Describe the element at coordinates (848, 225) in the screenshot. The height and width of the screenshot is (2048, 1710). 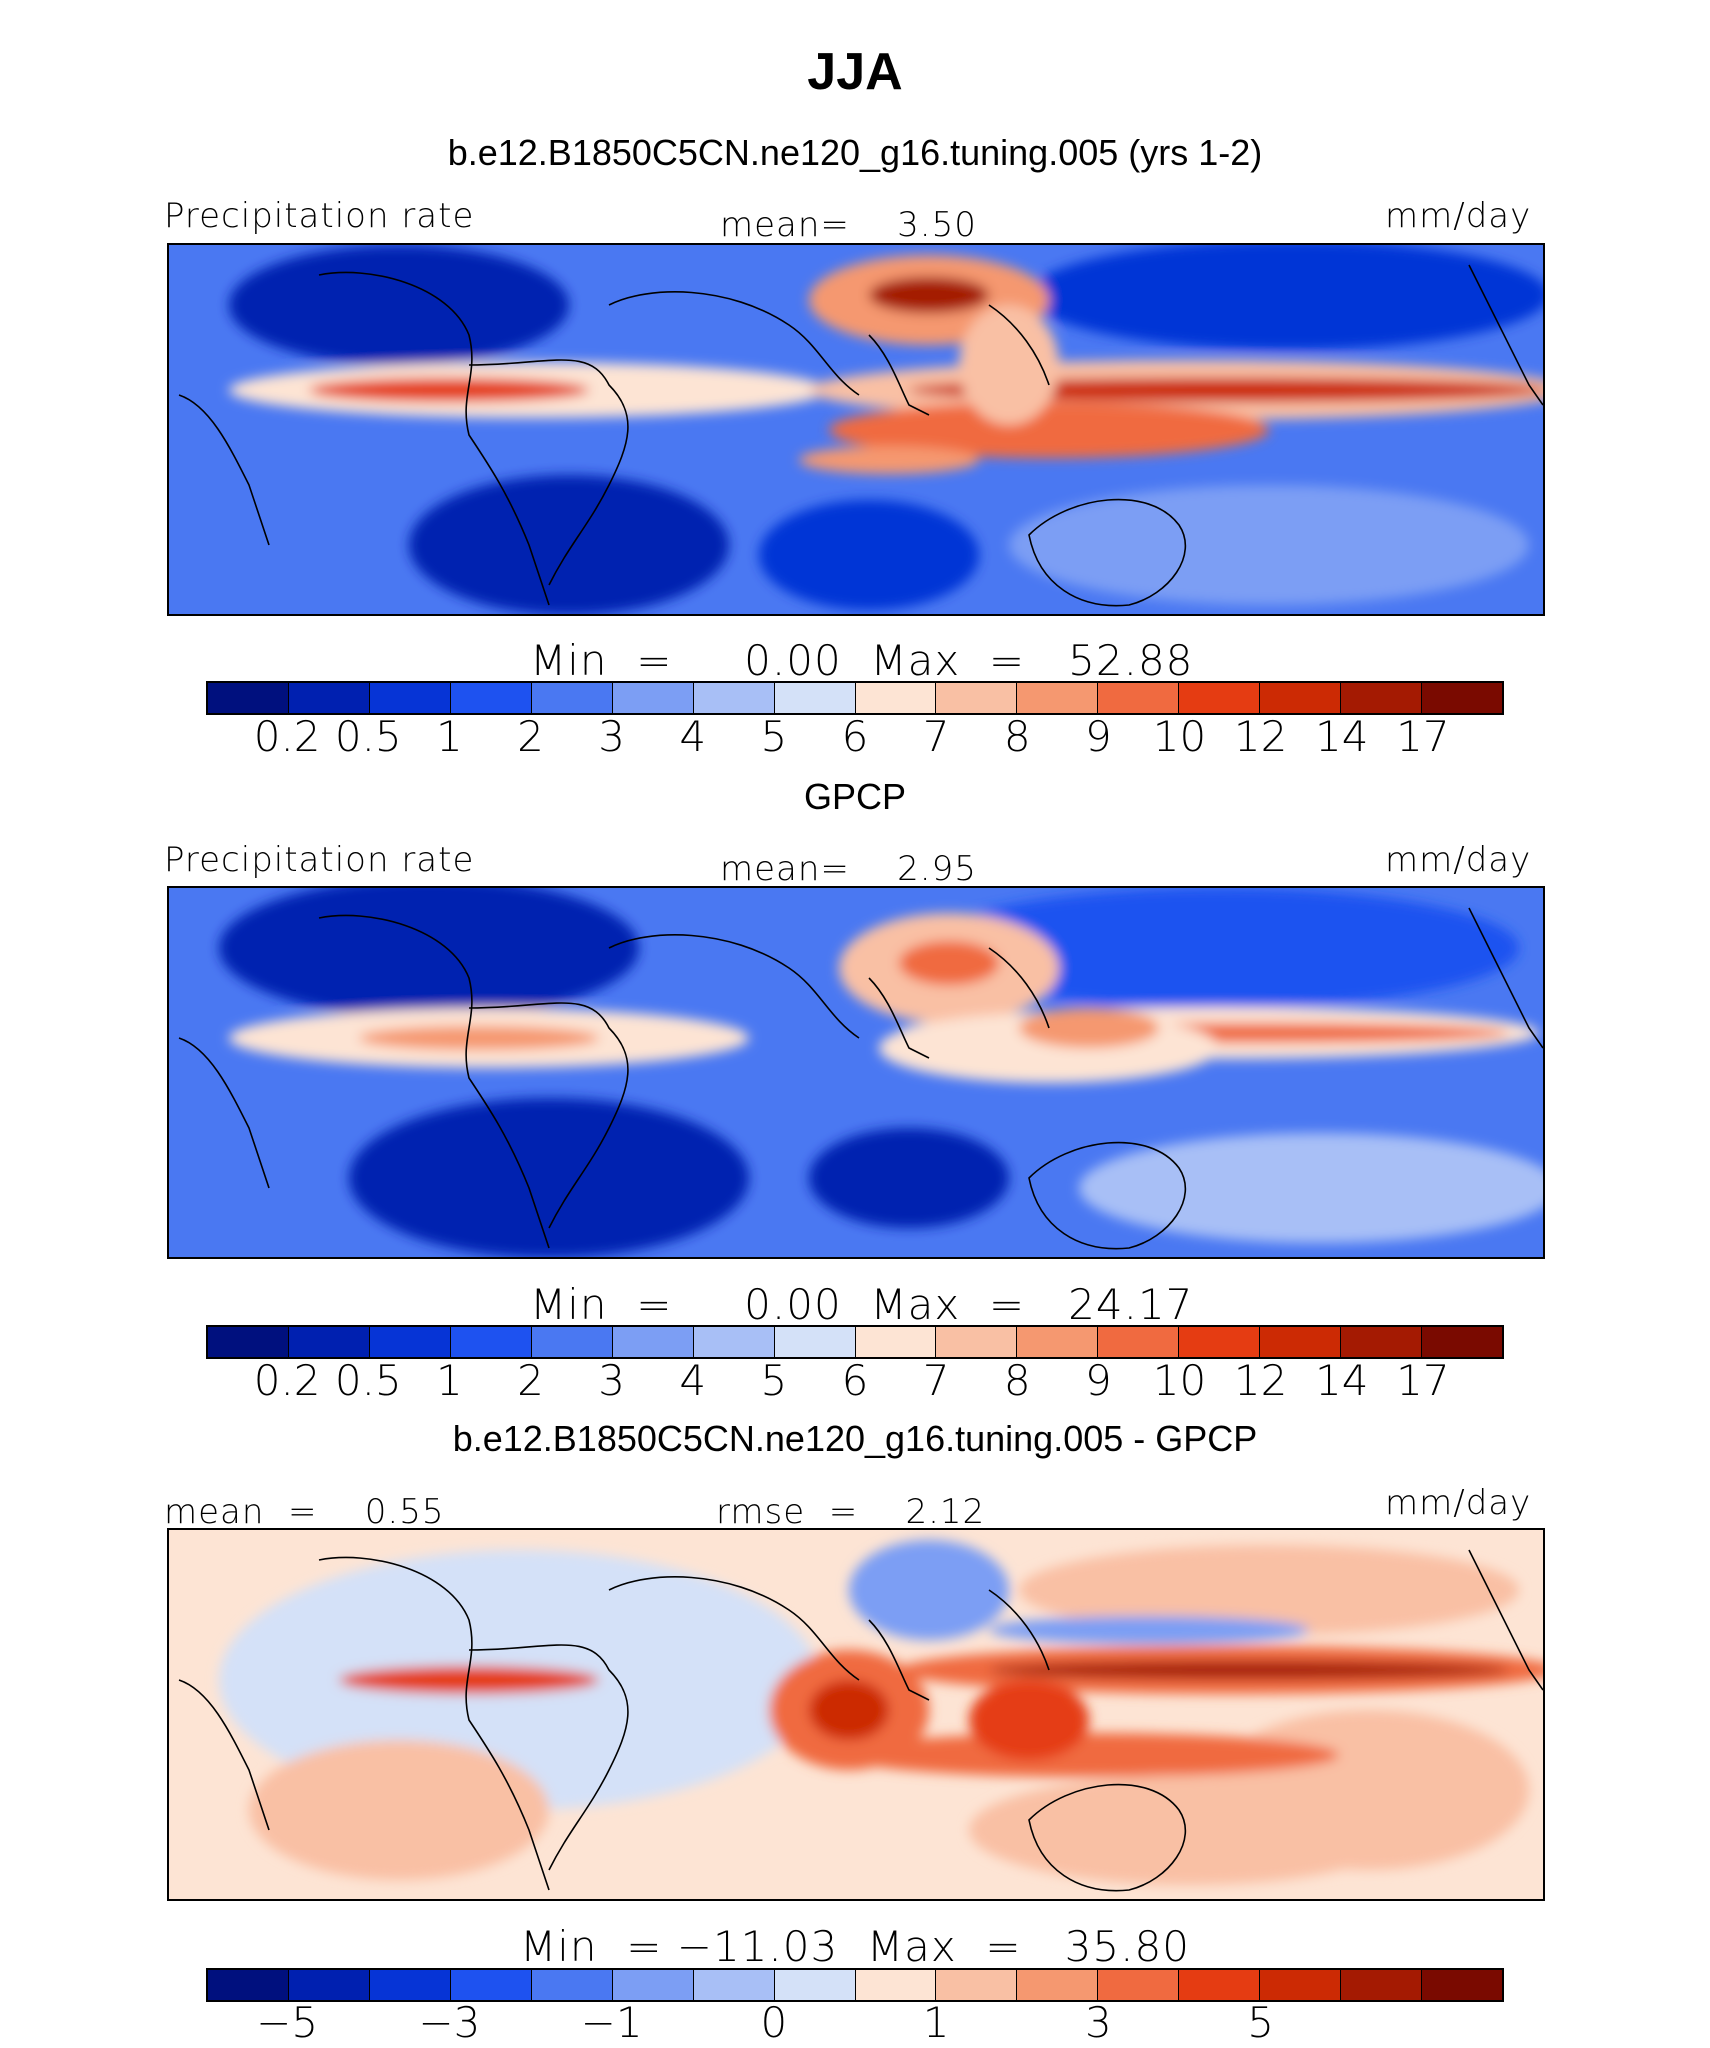
I see `panel-1-center-label: mean= 3.50` at that location.